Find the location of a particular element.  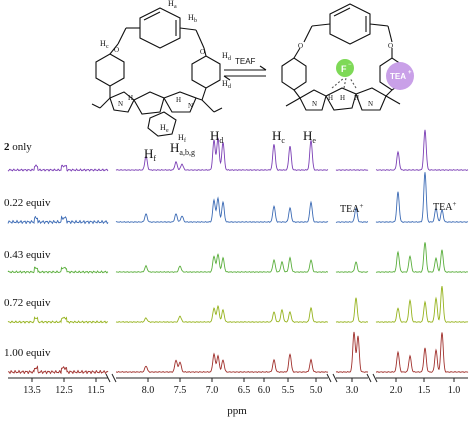

cation-label: TEA is located at coordinates (398, 76).